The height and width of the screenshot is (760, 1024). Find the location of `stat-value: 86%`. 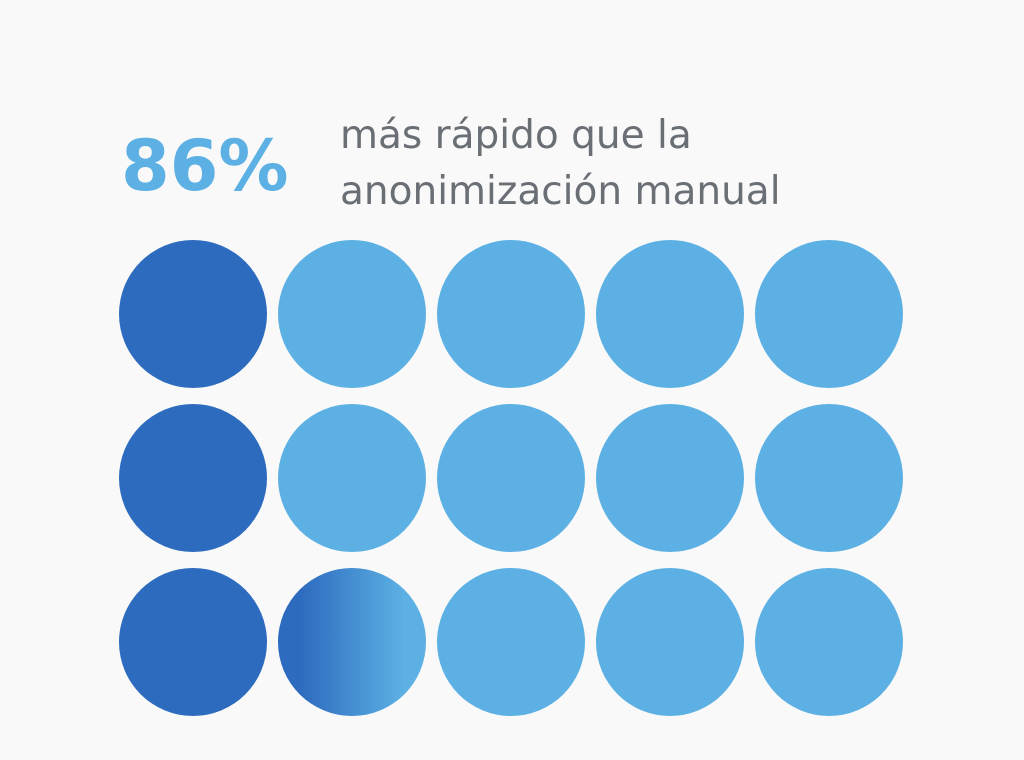

stat-value: 86% is located at coordinates (205, 166).